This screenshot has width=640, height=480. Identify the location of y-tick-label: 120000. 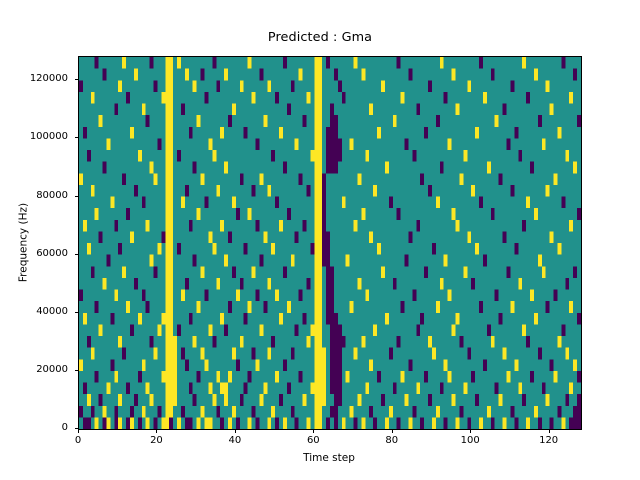
(48, 79).